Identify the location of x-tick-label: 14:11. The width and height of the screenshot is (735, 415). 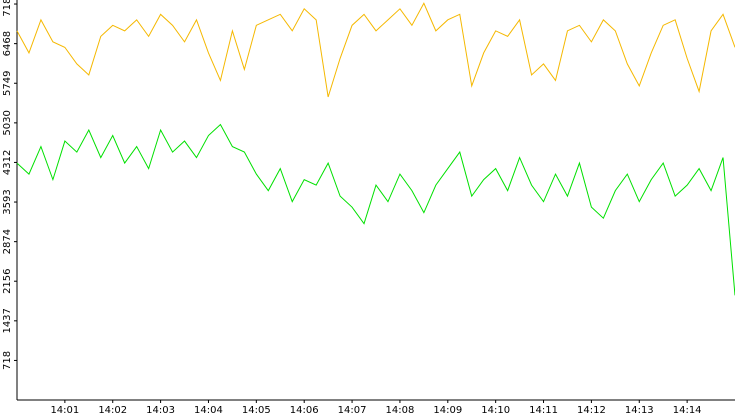
(543, 410).